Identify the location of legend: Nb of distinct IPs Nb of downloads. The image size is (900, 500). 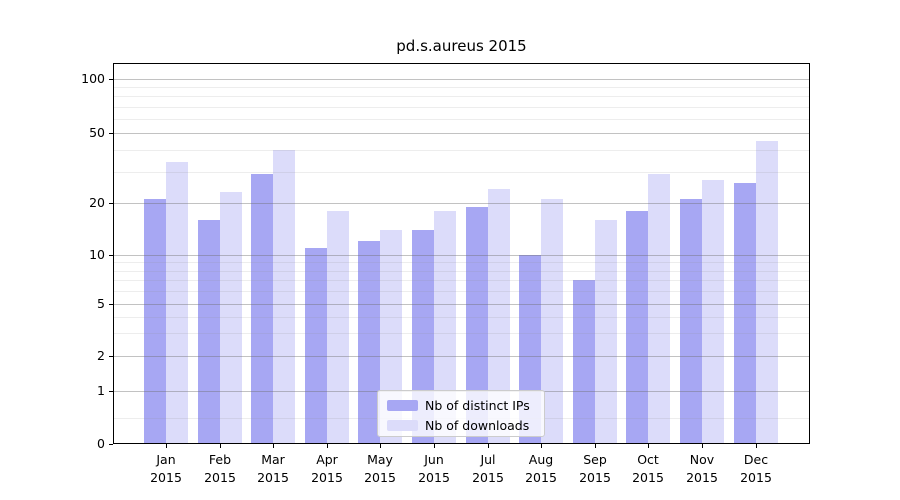
(461, 413).